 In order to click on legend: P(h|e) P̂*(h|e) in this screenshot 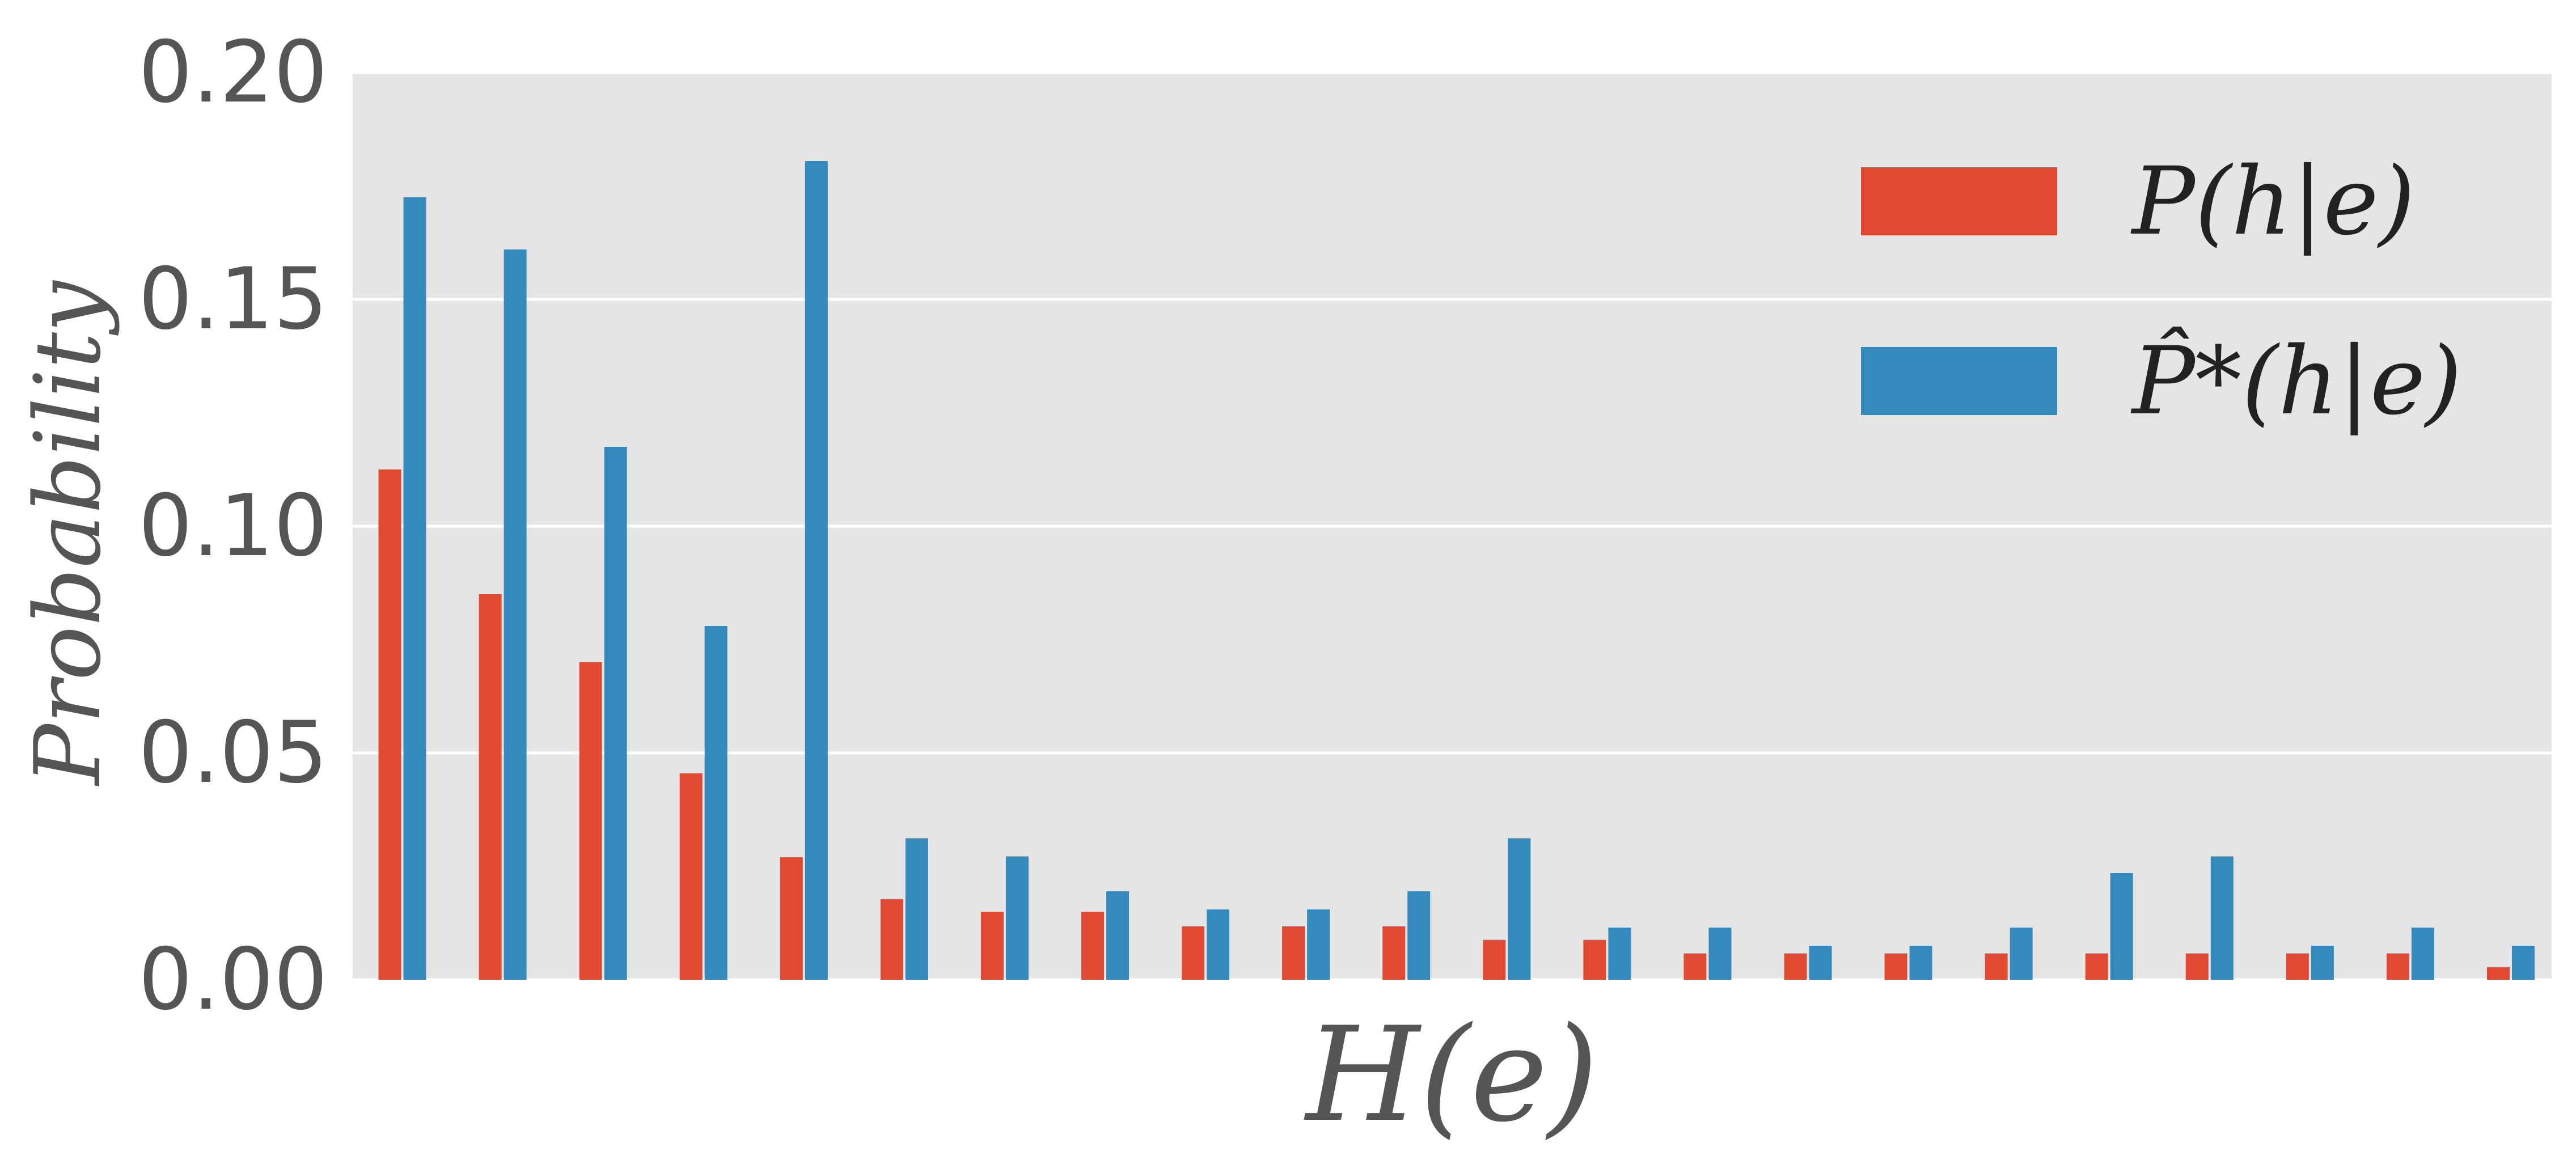, I will do `click(2161, 291)`.